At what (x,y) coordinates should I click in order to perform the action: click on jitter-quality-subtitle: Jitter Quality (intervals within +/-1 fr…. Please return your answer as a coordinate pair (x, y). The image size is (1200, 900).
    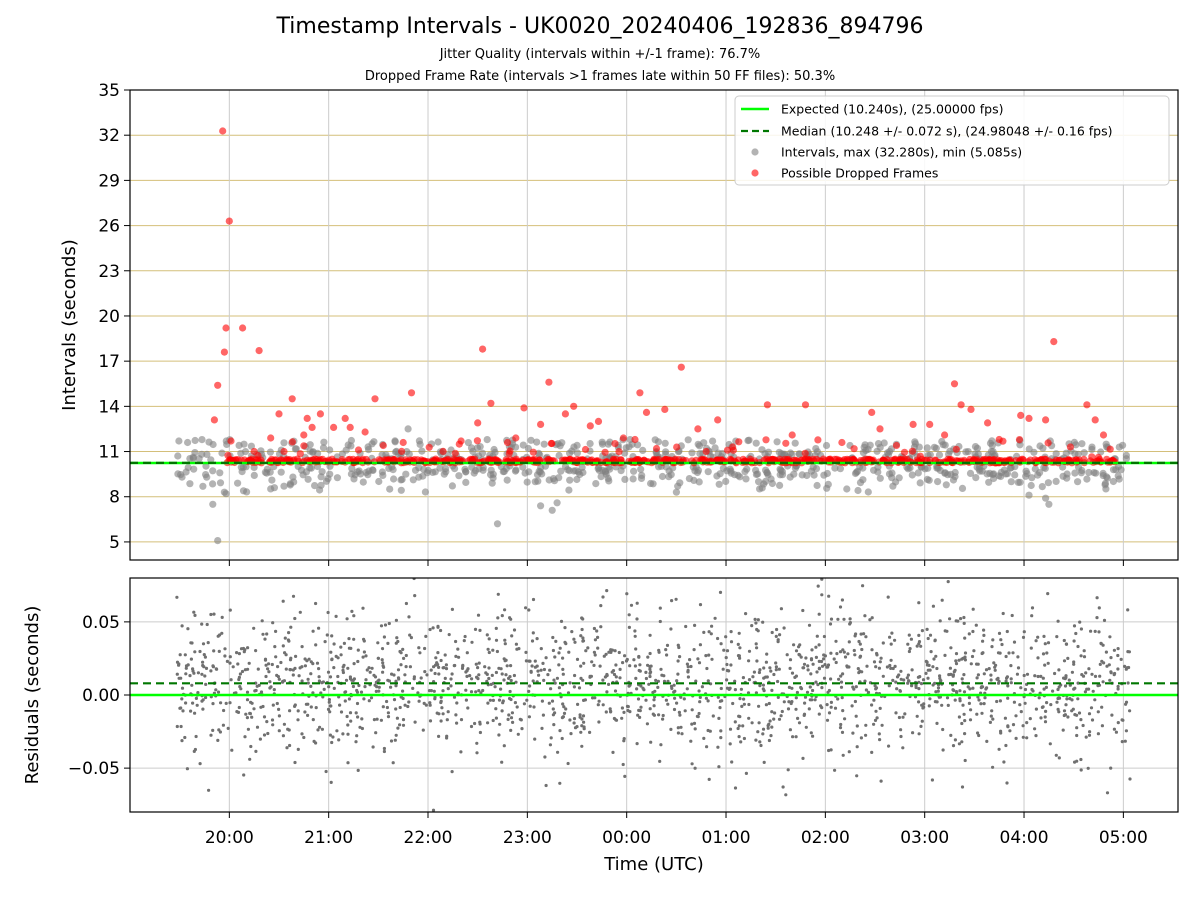
    Looking at the image, I should click on (600, 54).